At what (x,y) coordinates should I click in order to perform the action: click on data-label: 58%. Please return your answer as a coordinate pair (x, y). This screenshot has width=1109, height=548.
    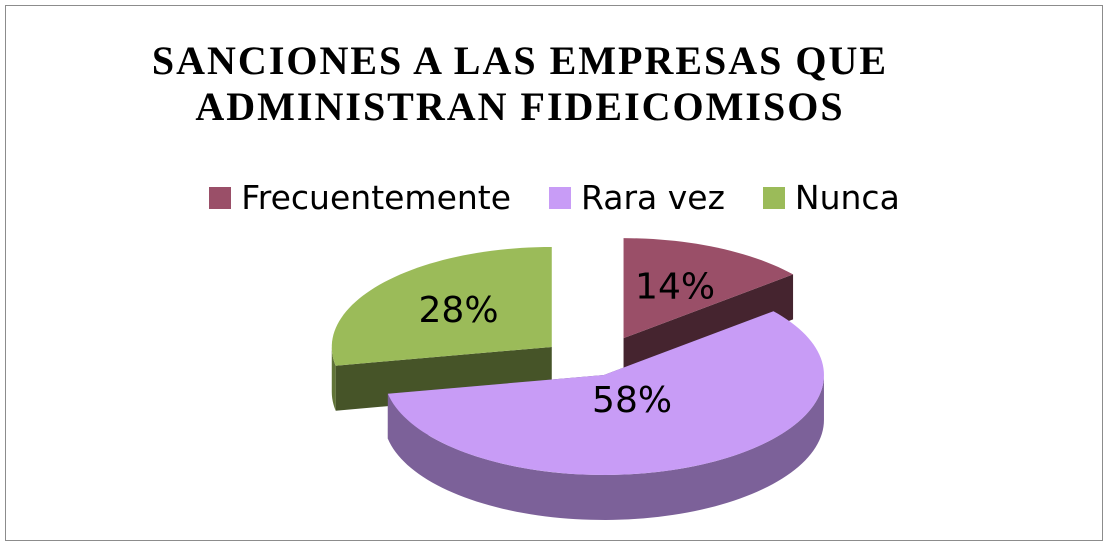
    Looking at the image, I should click on (632, 400).